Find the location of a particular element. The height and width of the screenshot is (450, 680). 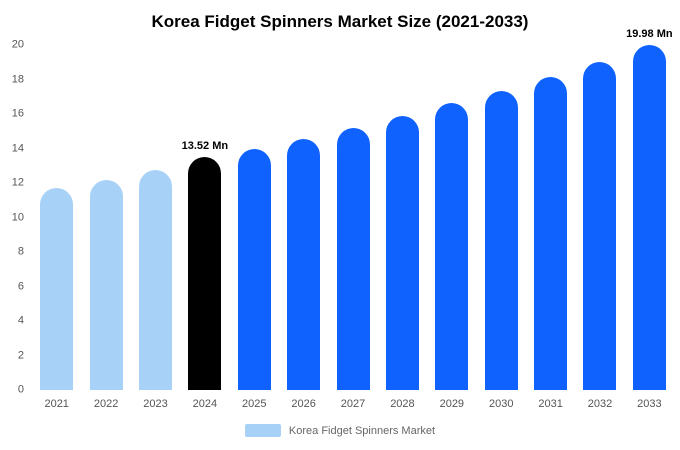

y-tick-label: 10 is located at coordinates (17, 217).